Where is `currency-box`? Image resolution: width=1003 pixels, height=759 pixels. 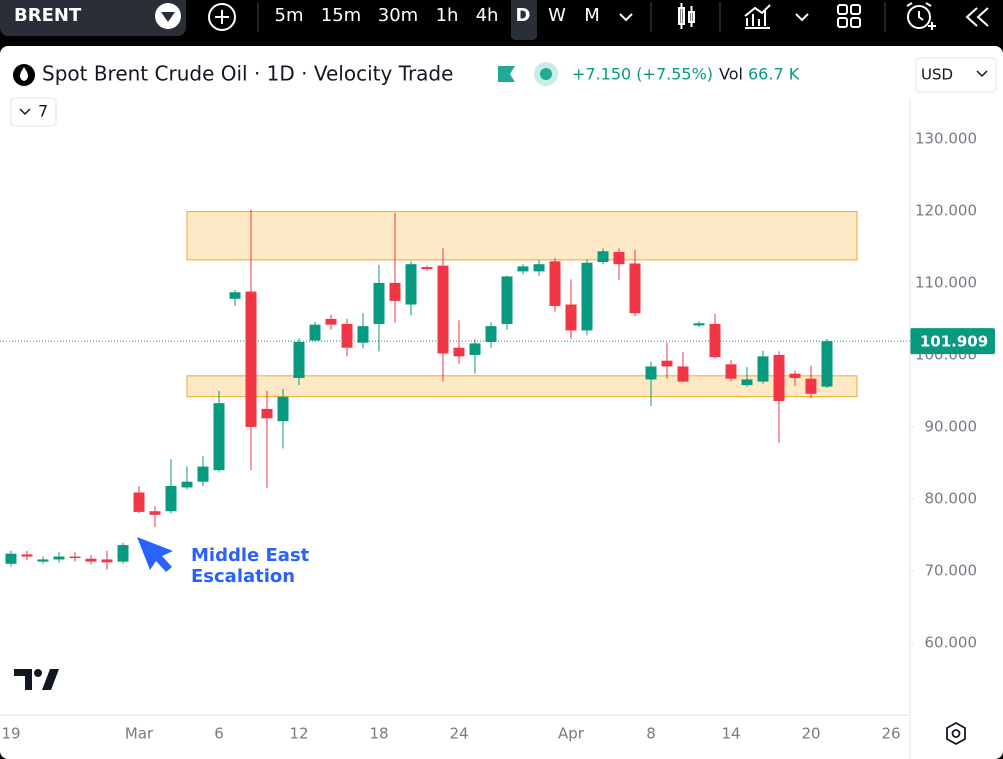
currency-box is located at coordinates (956, 75).